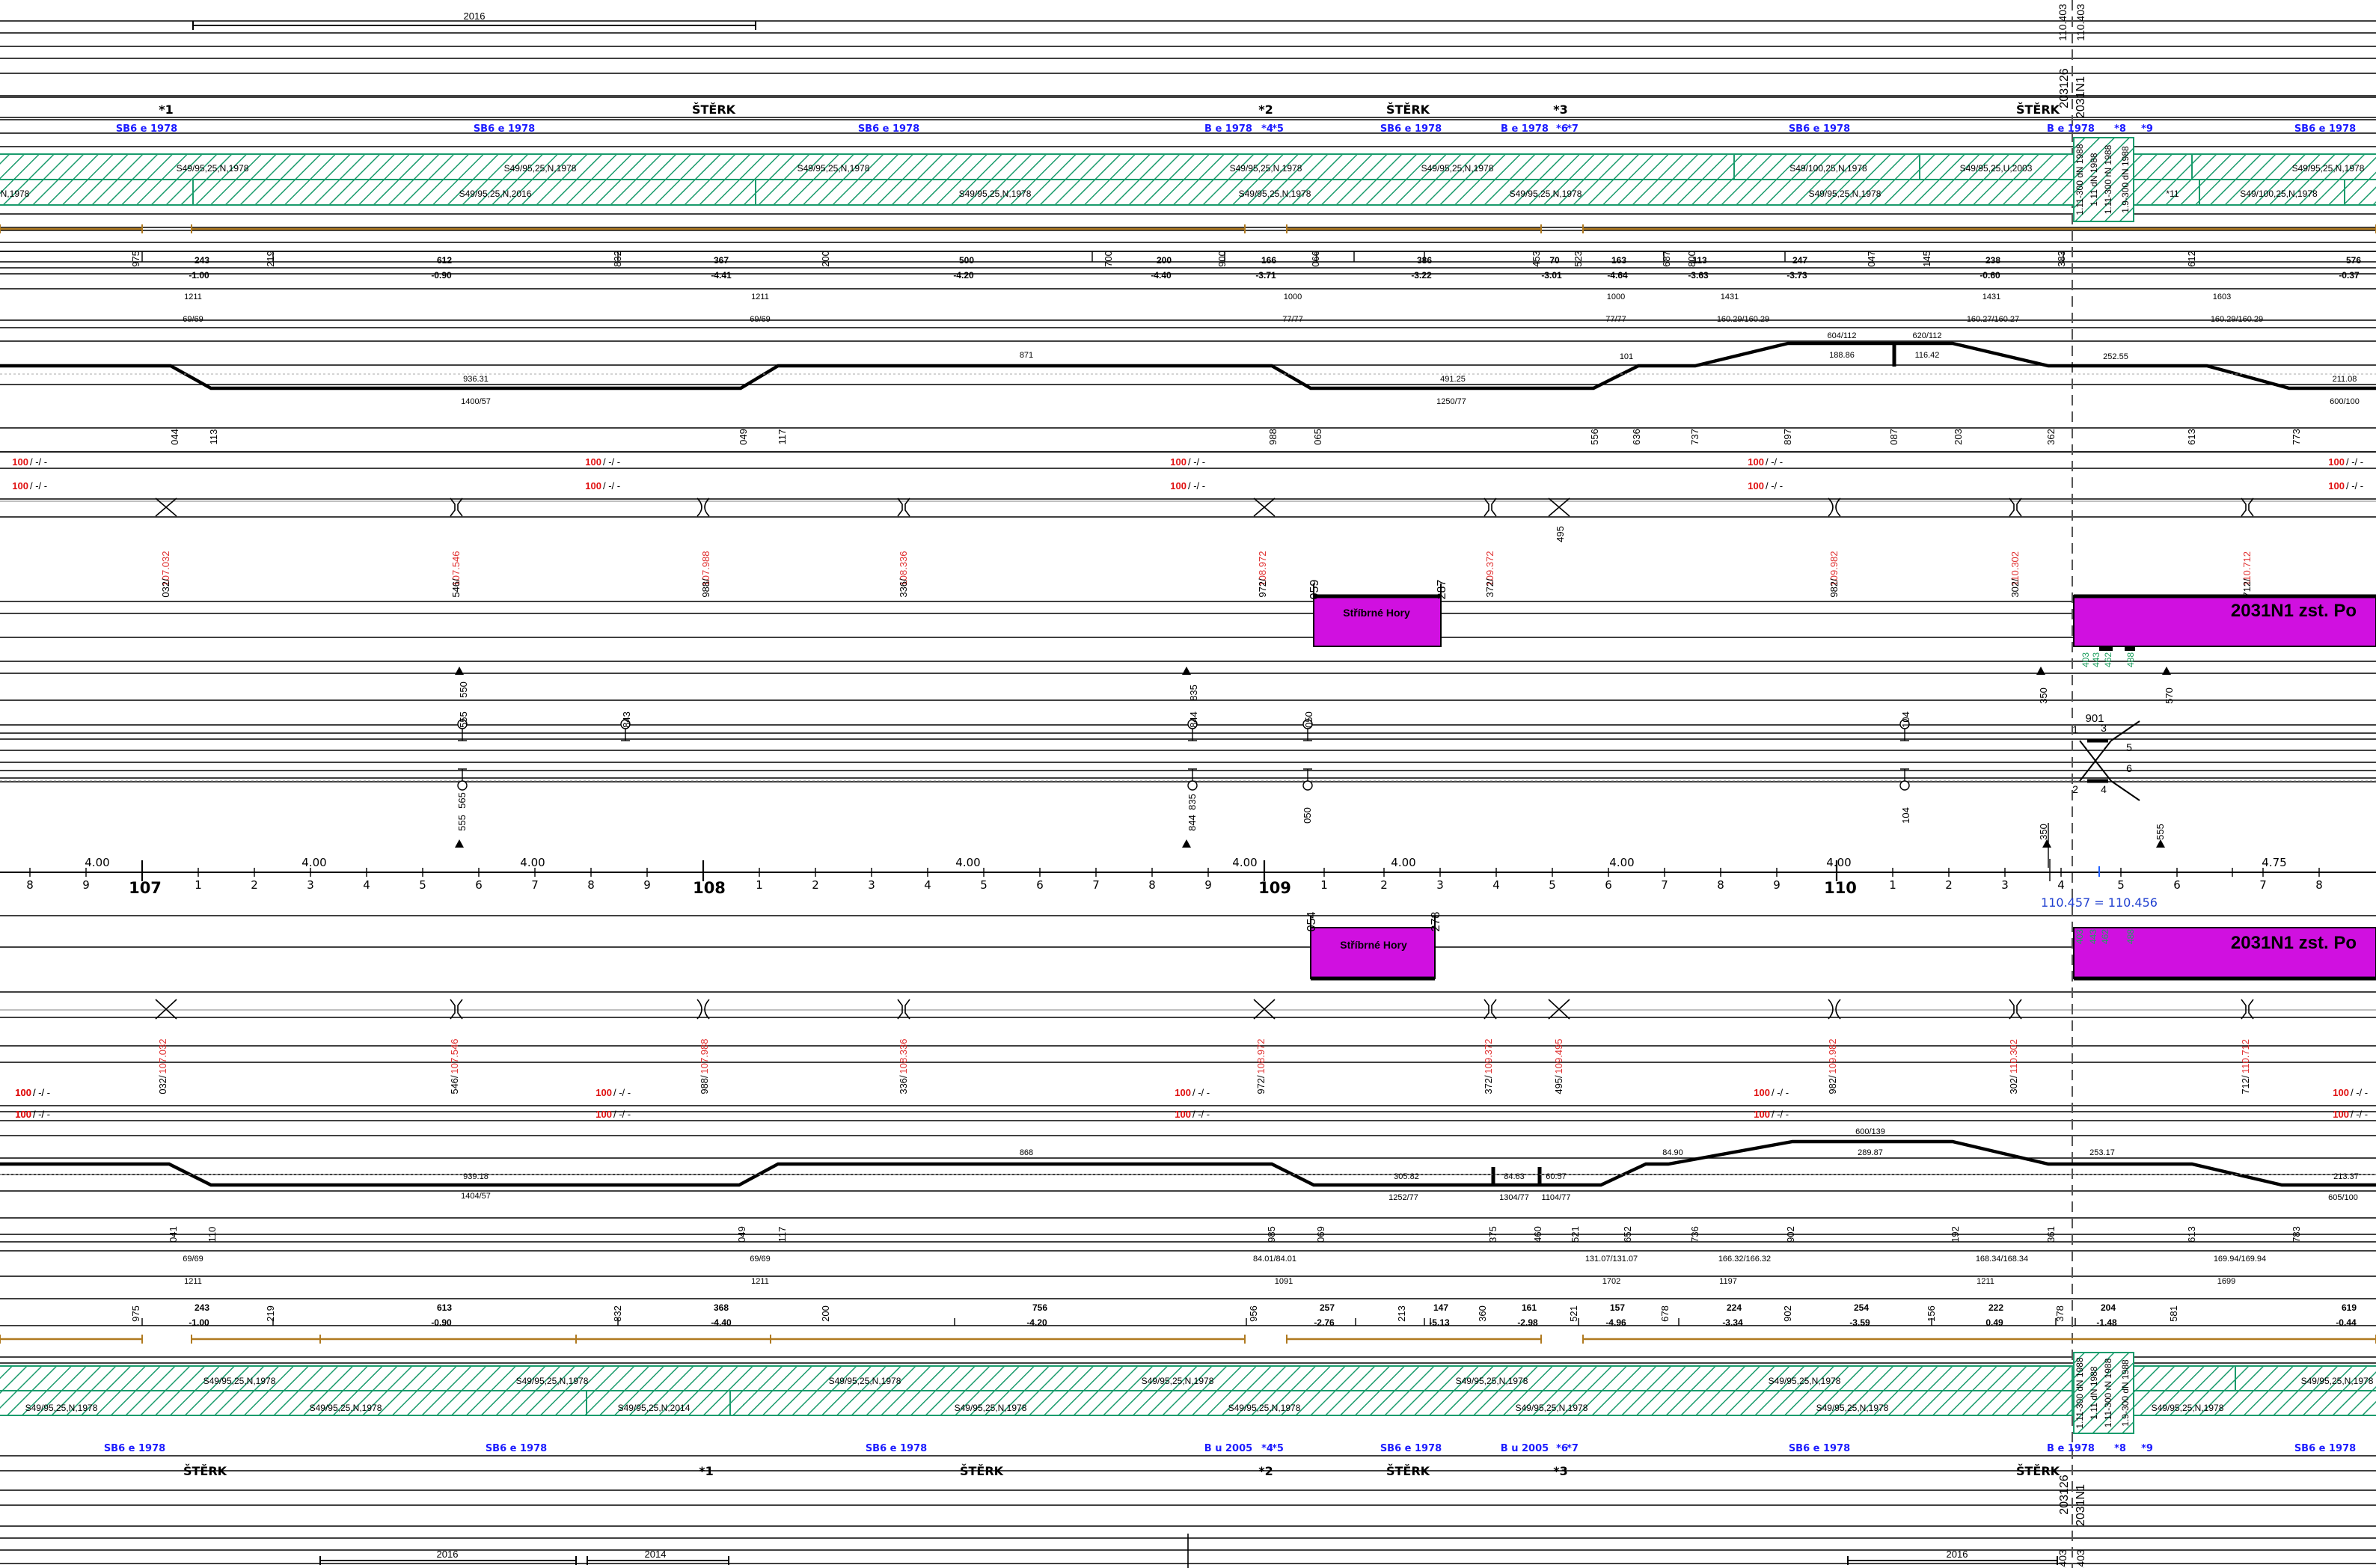 This screenshot has width=2376, height=1568. What do you see at coordinates (2245, 1084) in the screenshot?
I see `bridge-km: 712/` at bounding box center [2245, 1084].